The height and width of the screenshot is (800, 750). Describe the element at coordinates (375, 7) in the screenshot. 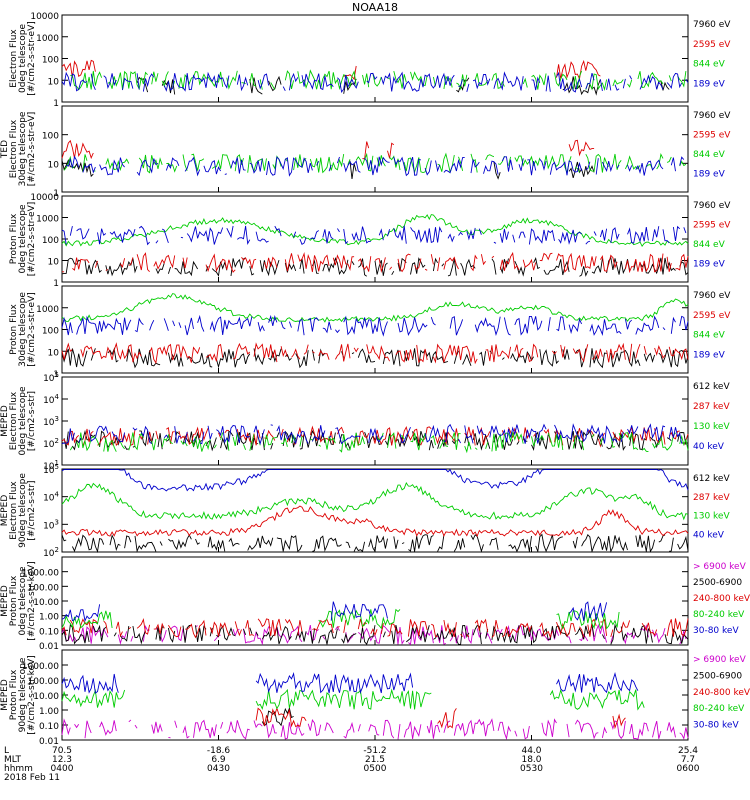

I see `chart-title: NOAA18` at that location.